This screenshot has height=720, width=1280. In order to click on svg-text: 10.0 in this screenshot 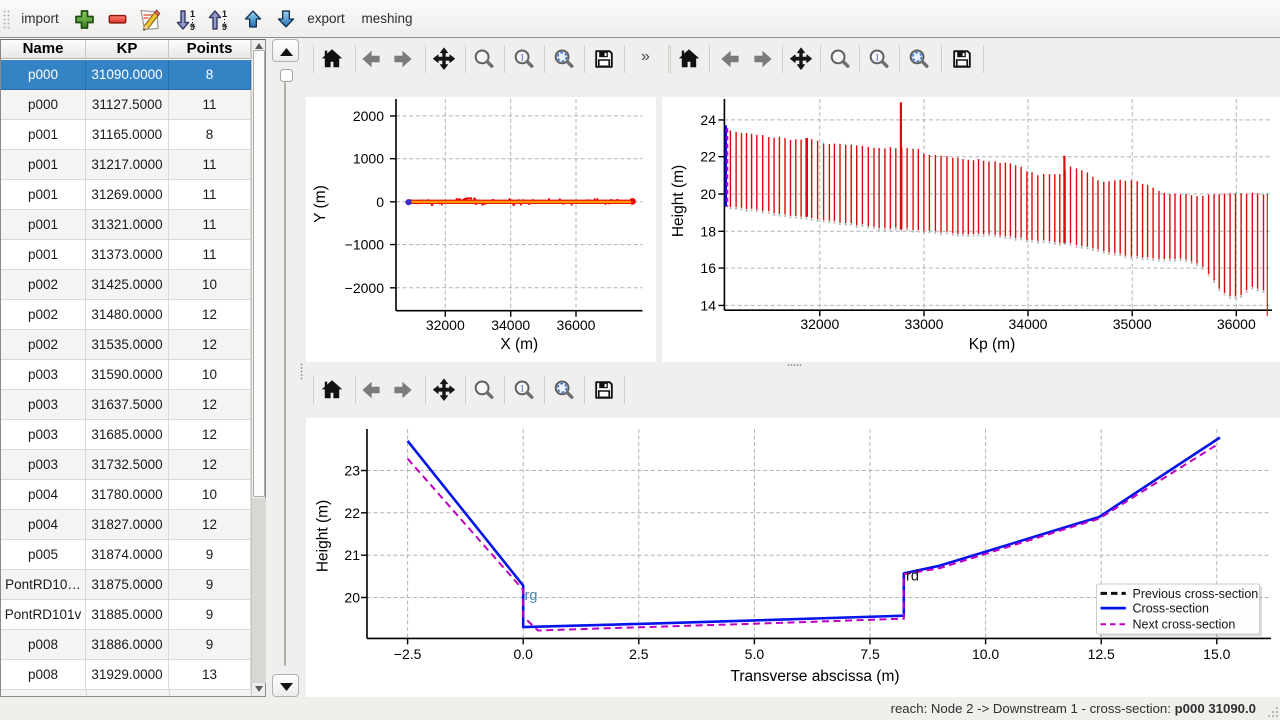, I will do `click(985, 654)`.